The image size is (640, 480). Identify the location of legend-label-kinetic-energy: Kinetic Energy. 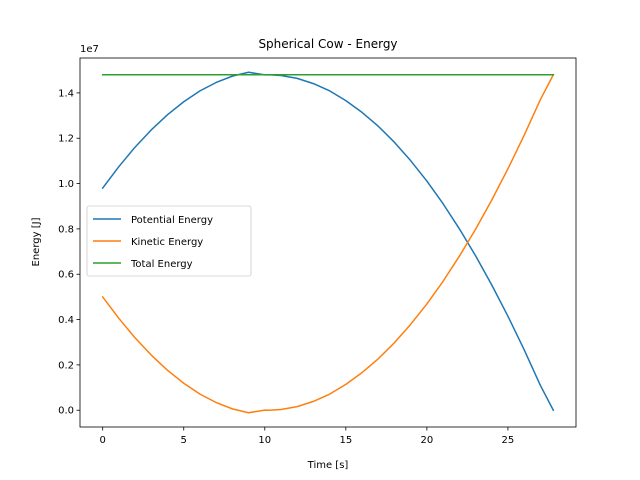
(167, 242).